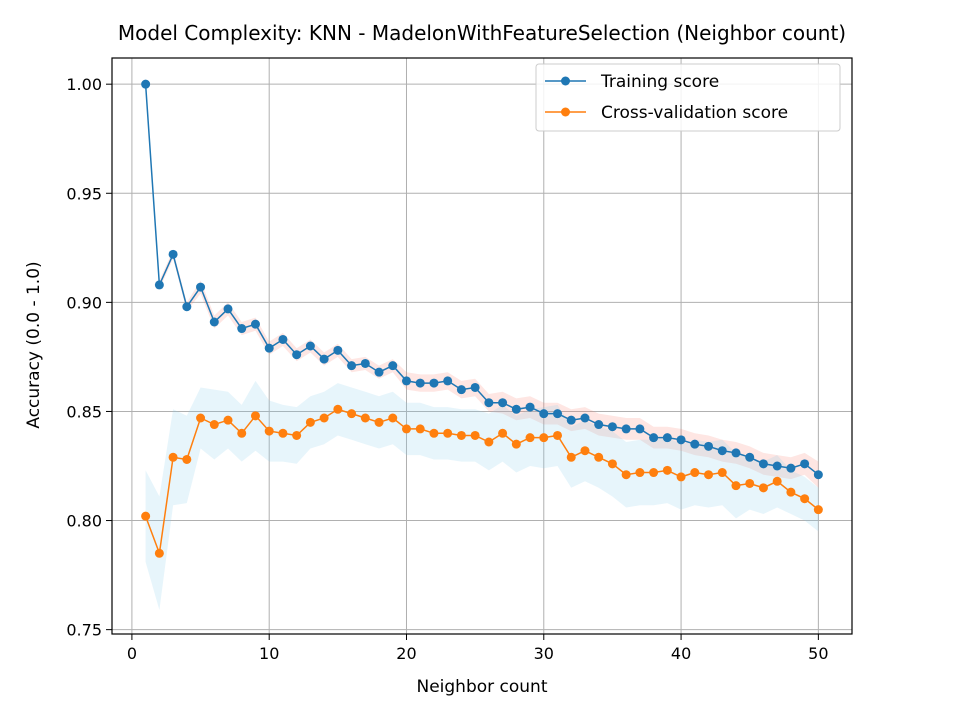 Image resolution: width=960 pixels, height=720 pixels. I want to click on legend: Training score Cross-validation score, so click(688, 97).